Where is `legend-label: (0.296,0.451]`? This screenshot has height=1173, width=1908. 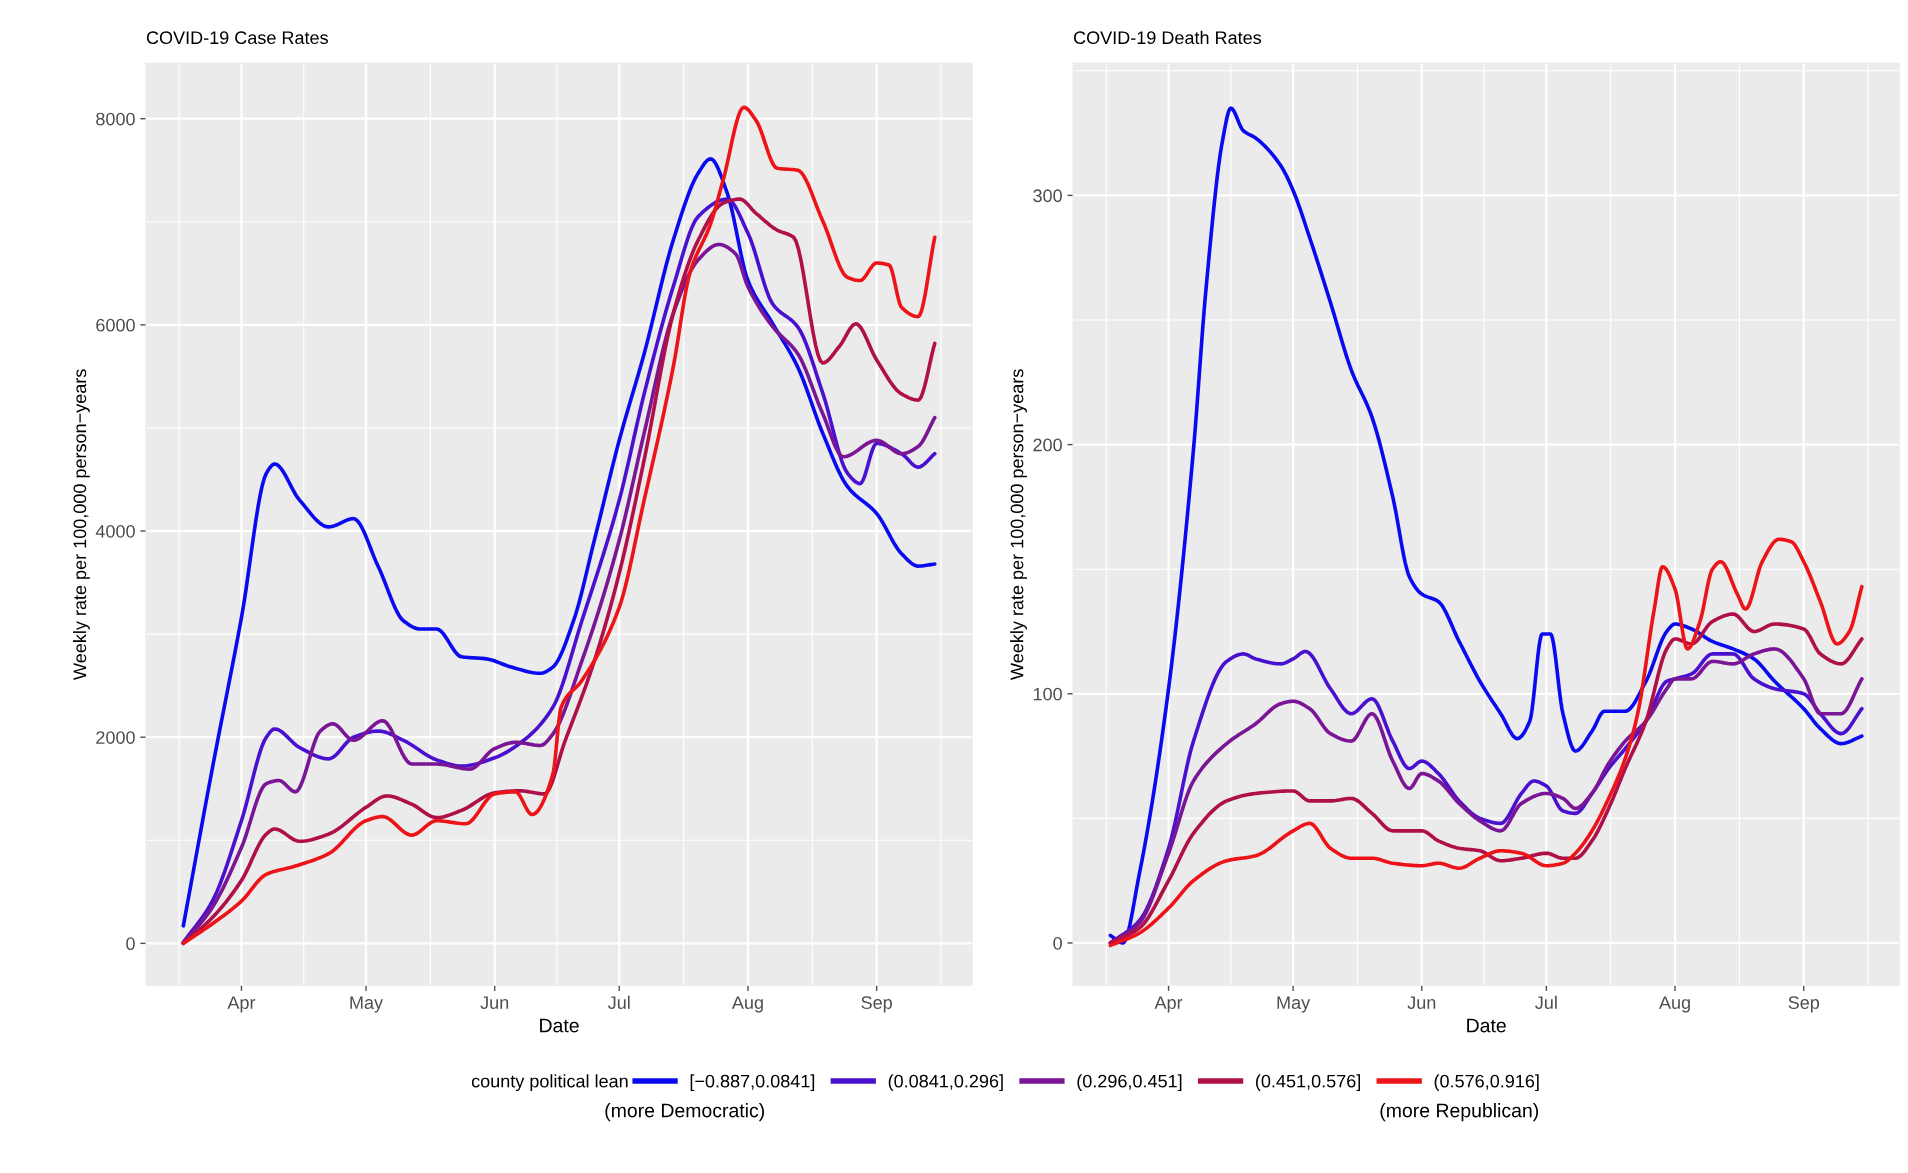
legend-label: (0.296,0.451] is located at coordinates (1129, 1083).